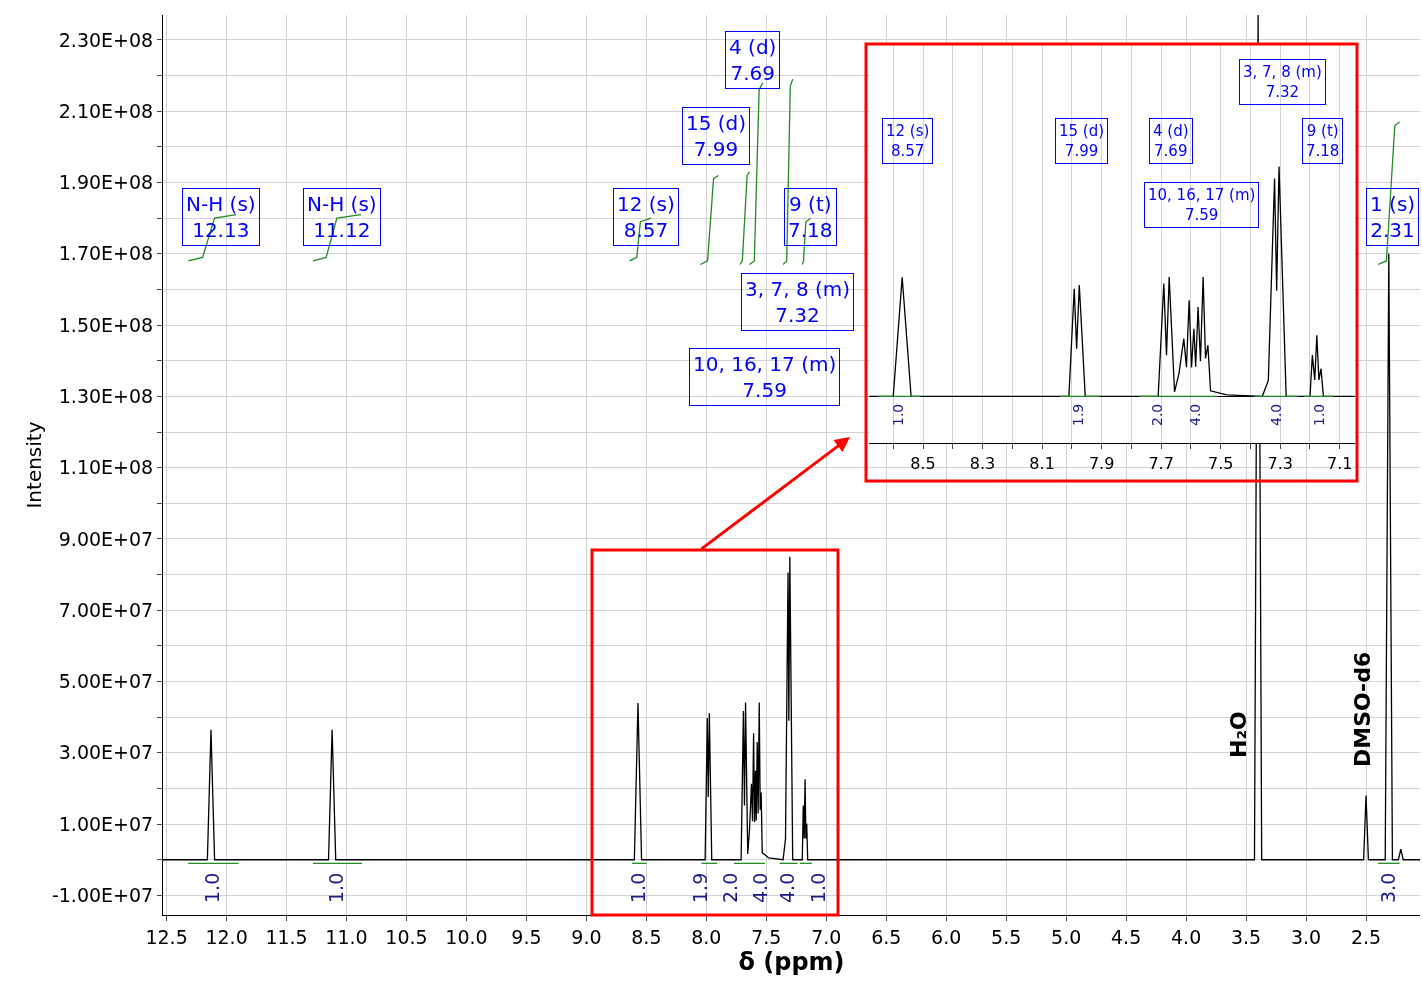  I want to click on y-tick-label: 1.70E+08, so click(106, 253).